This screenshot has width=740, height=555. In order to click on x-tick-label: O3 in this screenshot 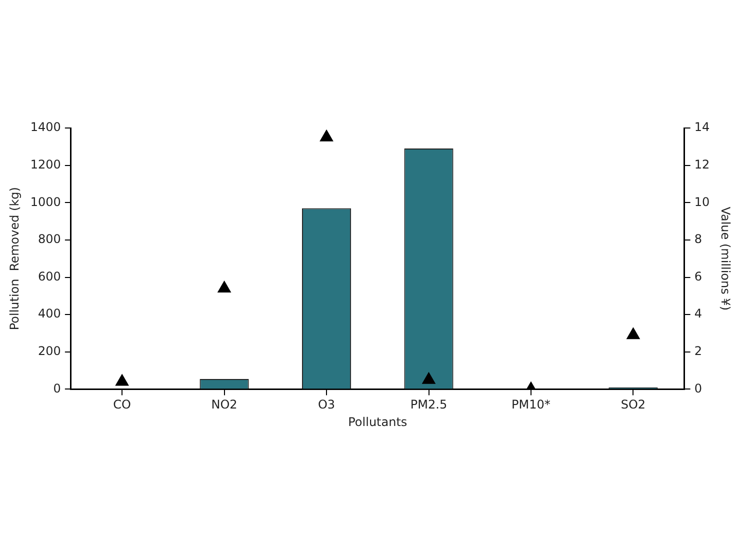, I will do `click(327, 405)`.